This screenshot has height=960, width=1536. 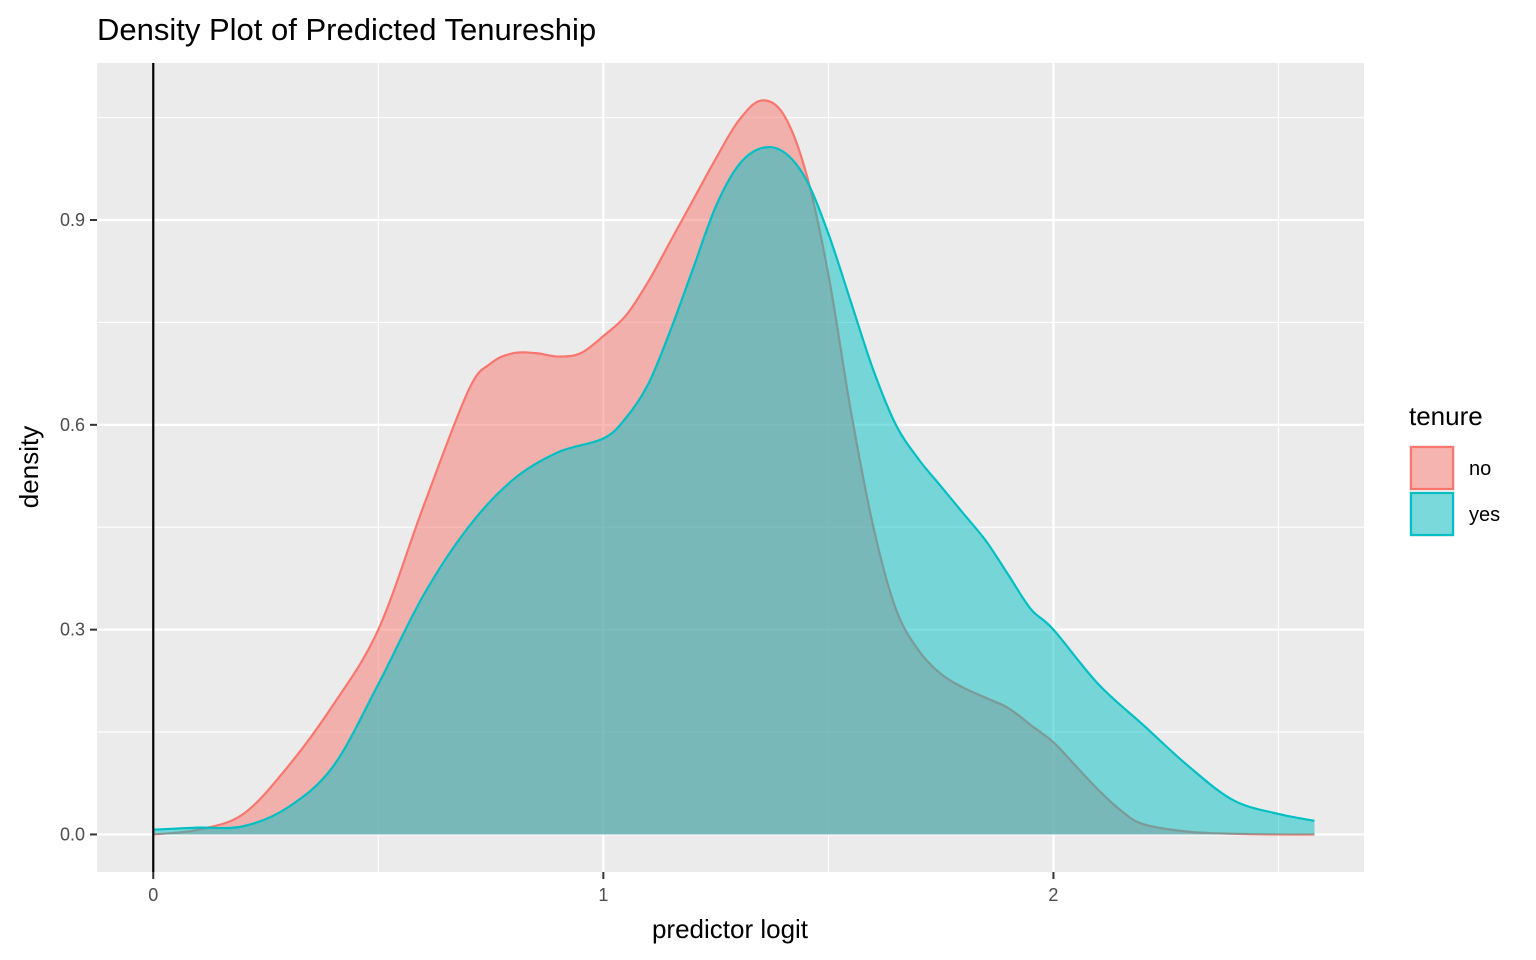 What do you see at coordinates (1446, 416) in the screenshot?
I see `legend-title: tenure` at bounding box center [1446, 416].